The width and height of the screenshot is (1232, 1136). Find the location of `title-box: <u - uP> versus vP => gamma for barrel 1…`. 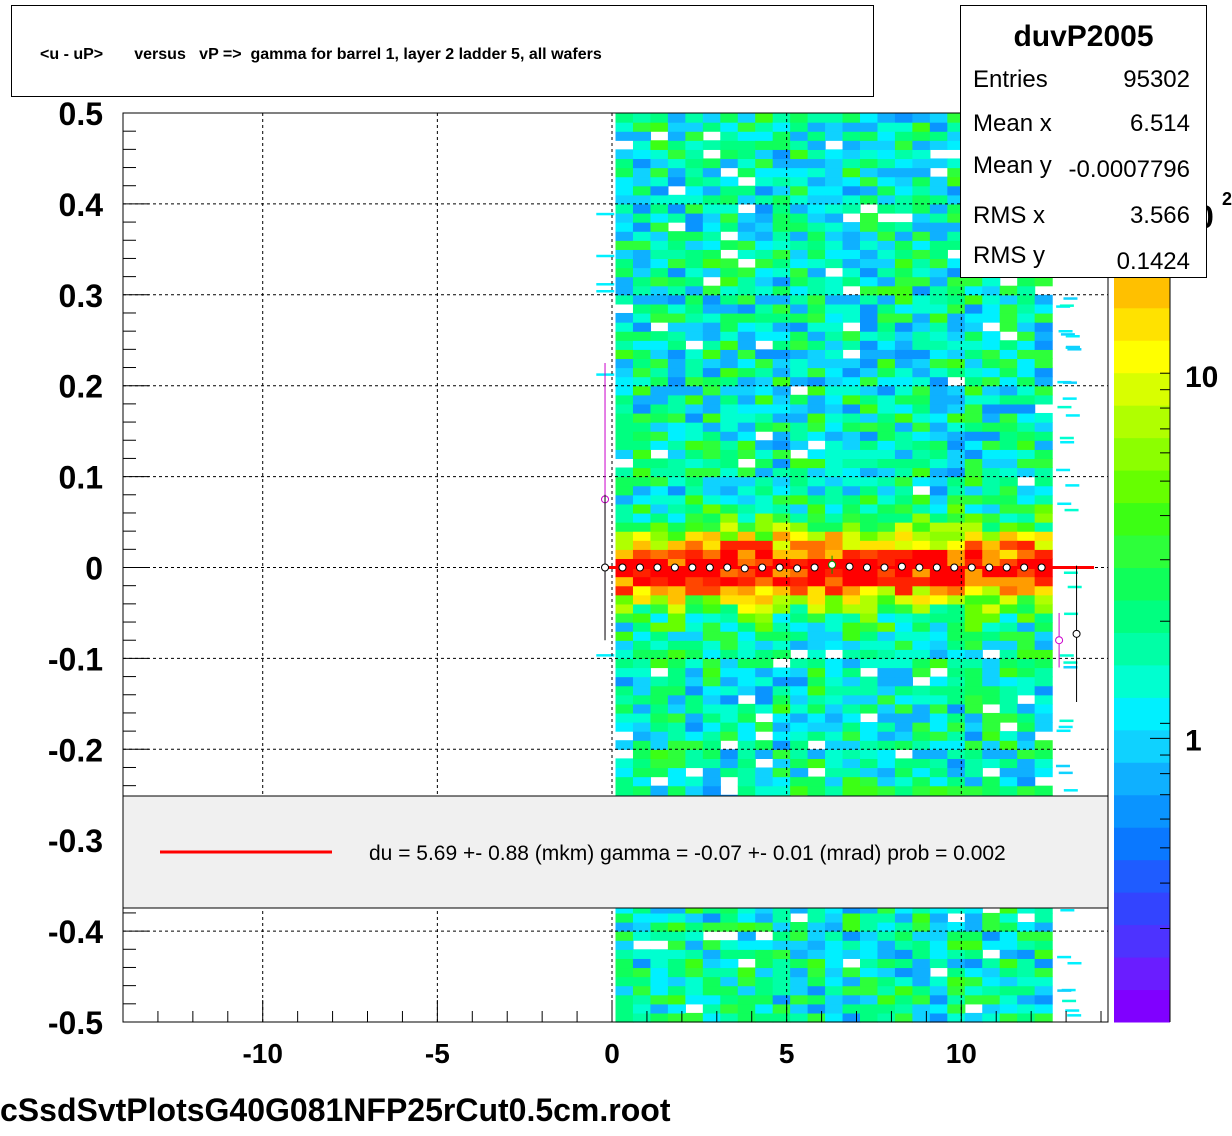

title-box: <u - uP> versus vP => gamma for barrel 1… is located at coordinates (442, 51).